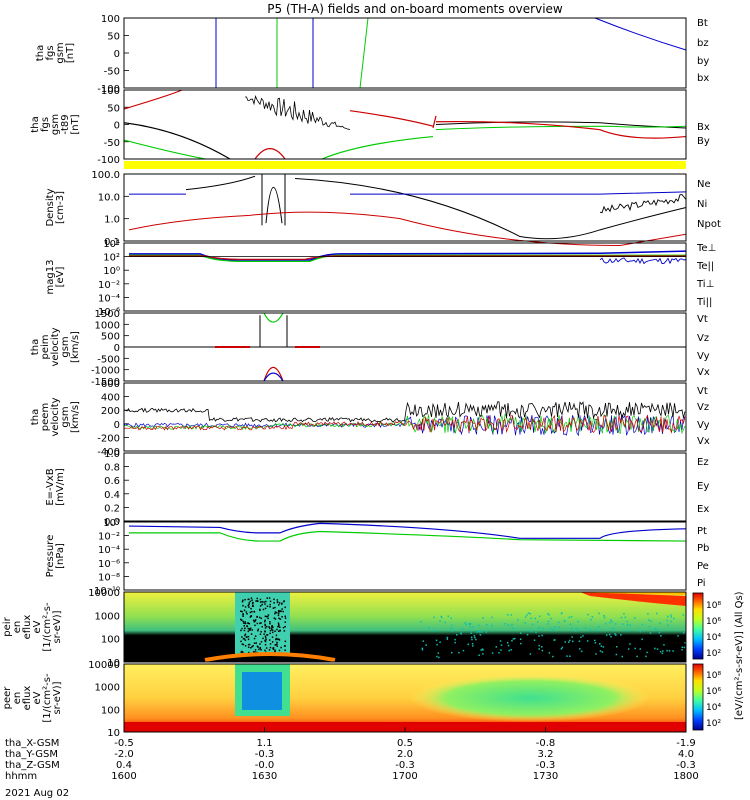 The width and height of the screenshot is (750, 800). I want to click on x-tick-label: 1600, so click(123, 776).